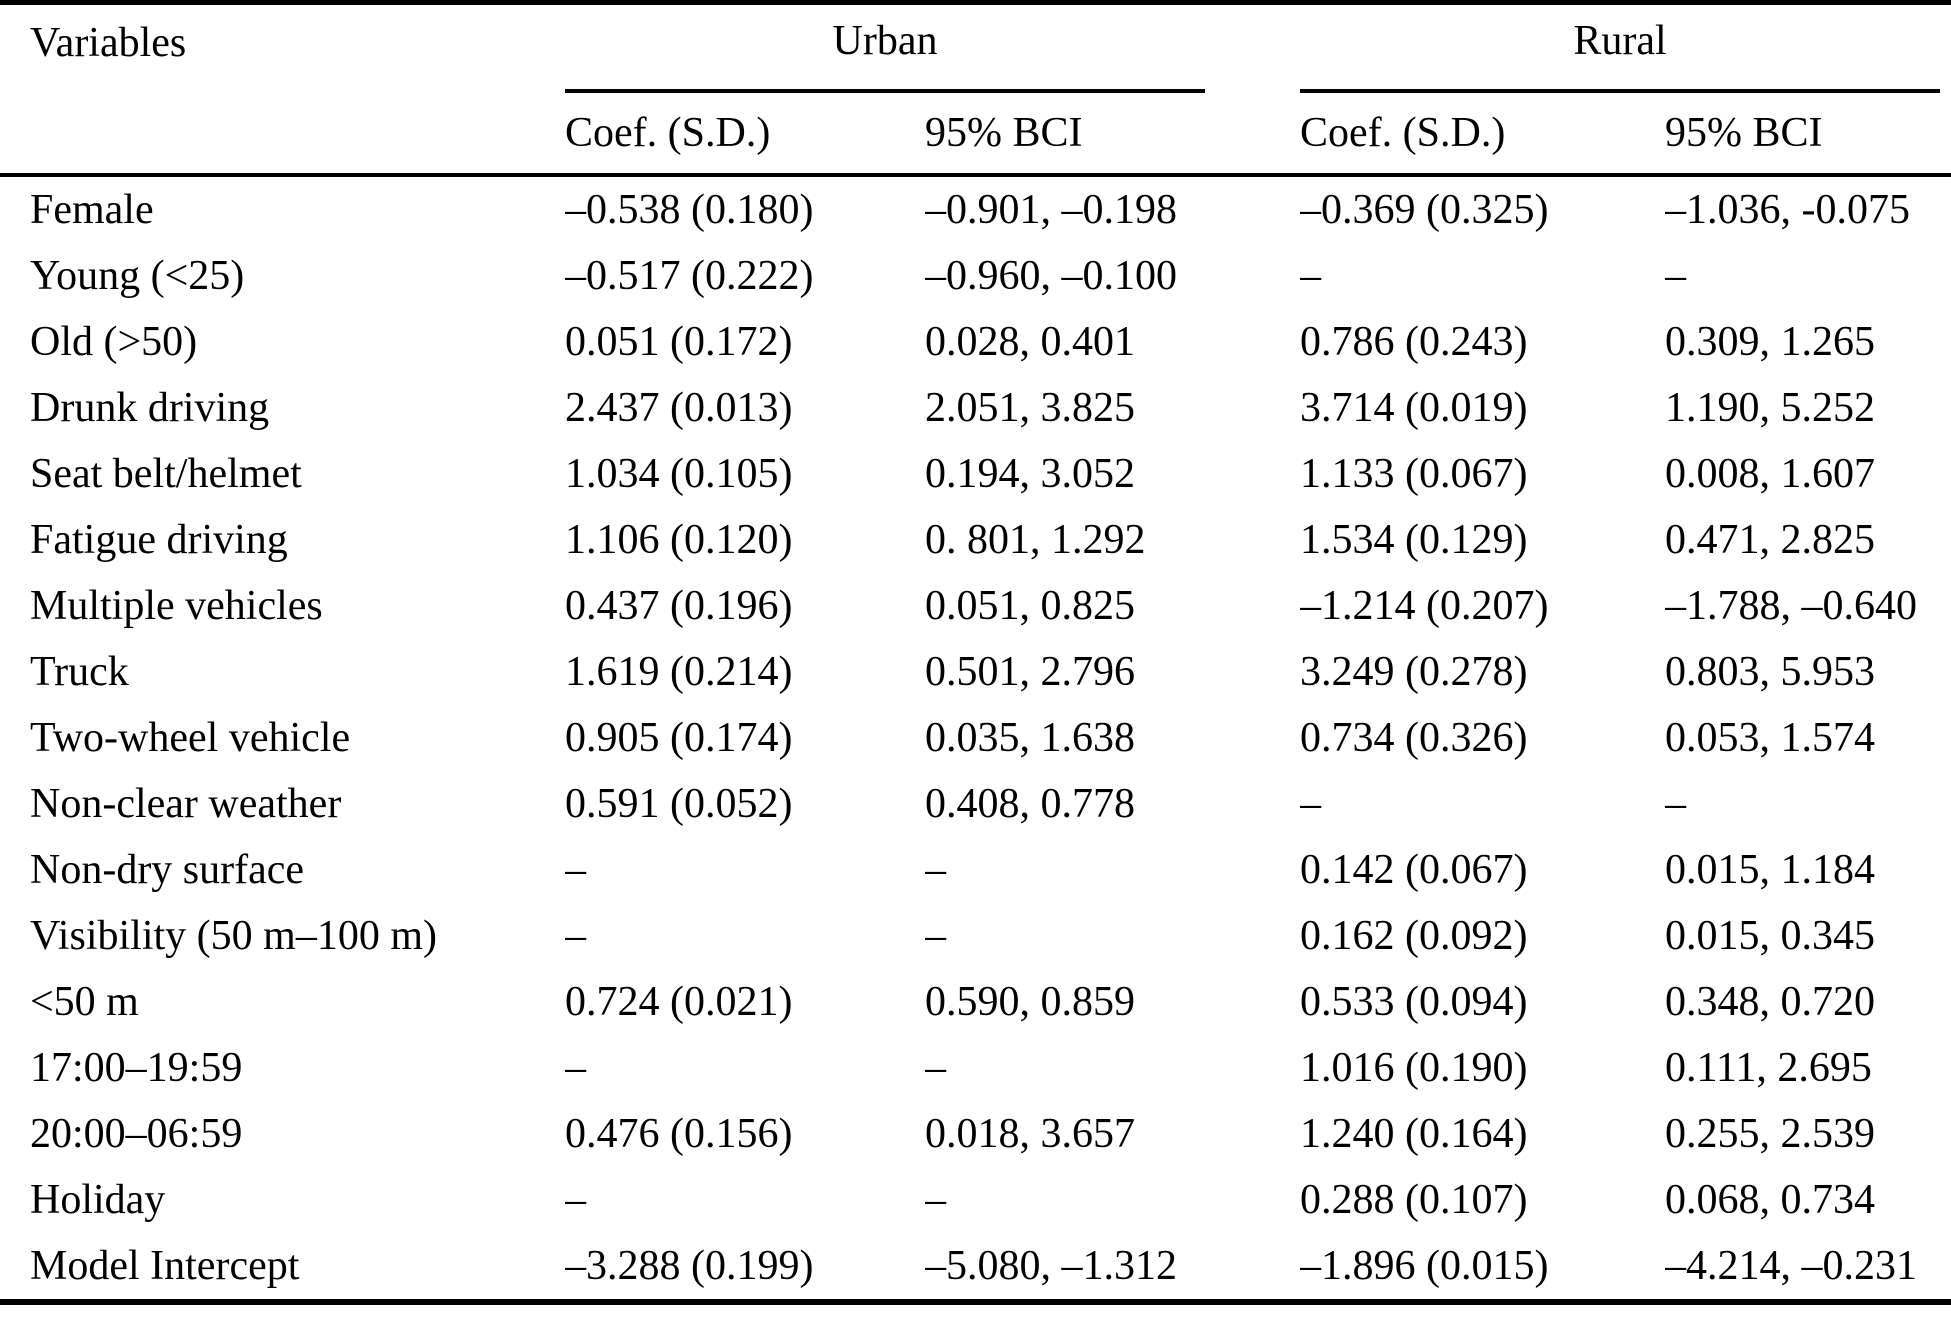 This screenshot has width=1951, height=1323. I want to click on variables-column-header: Variables, so click(282, 89).